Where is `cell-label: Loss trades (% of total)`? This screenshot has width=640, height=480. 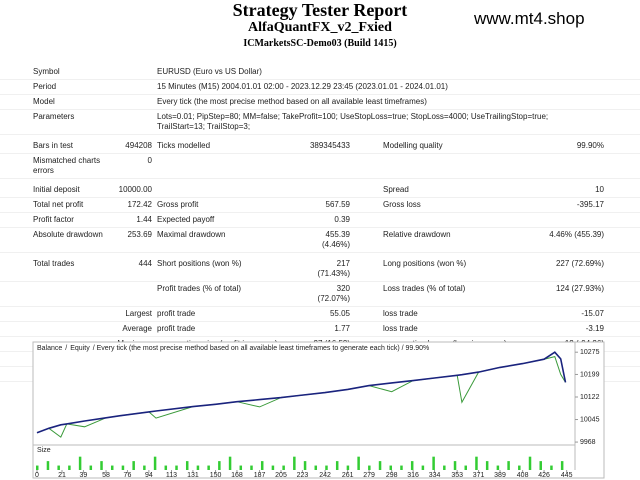 cell-label: Loss trades (% of total) is located at coordinates (424, 288).